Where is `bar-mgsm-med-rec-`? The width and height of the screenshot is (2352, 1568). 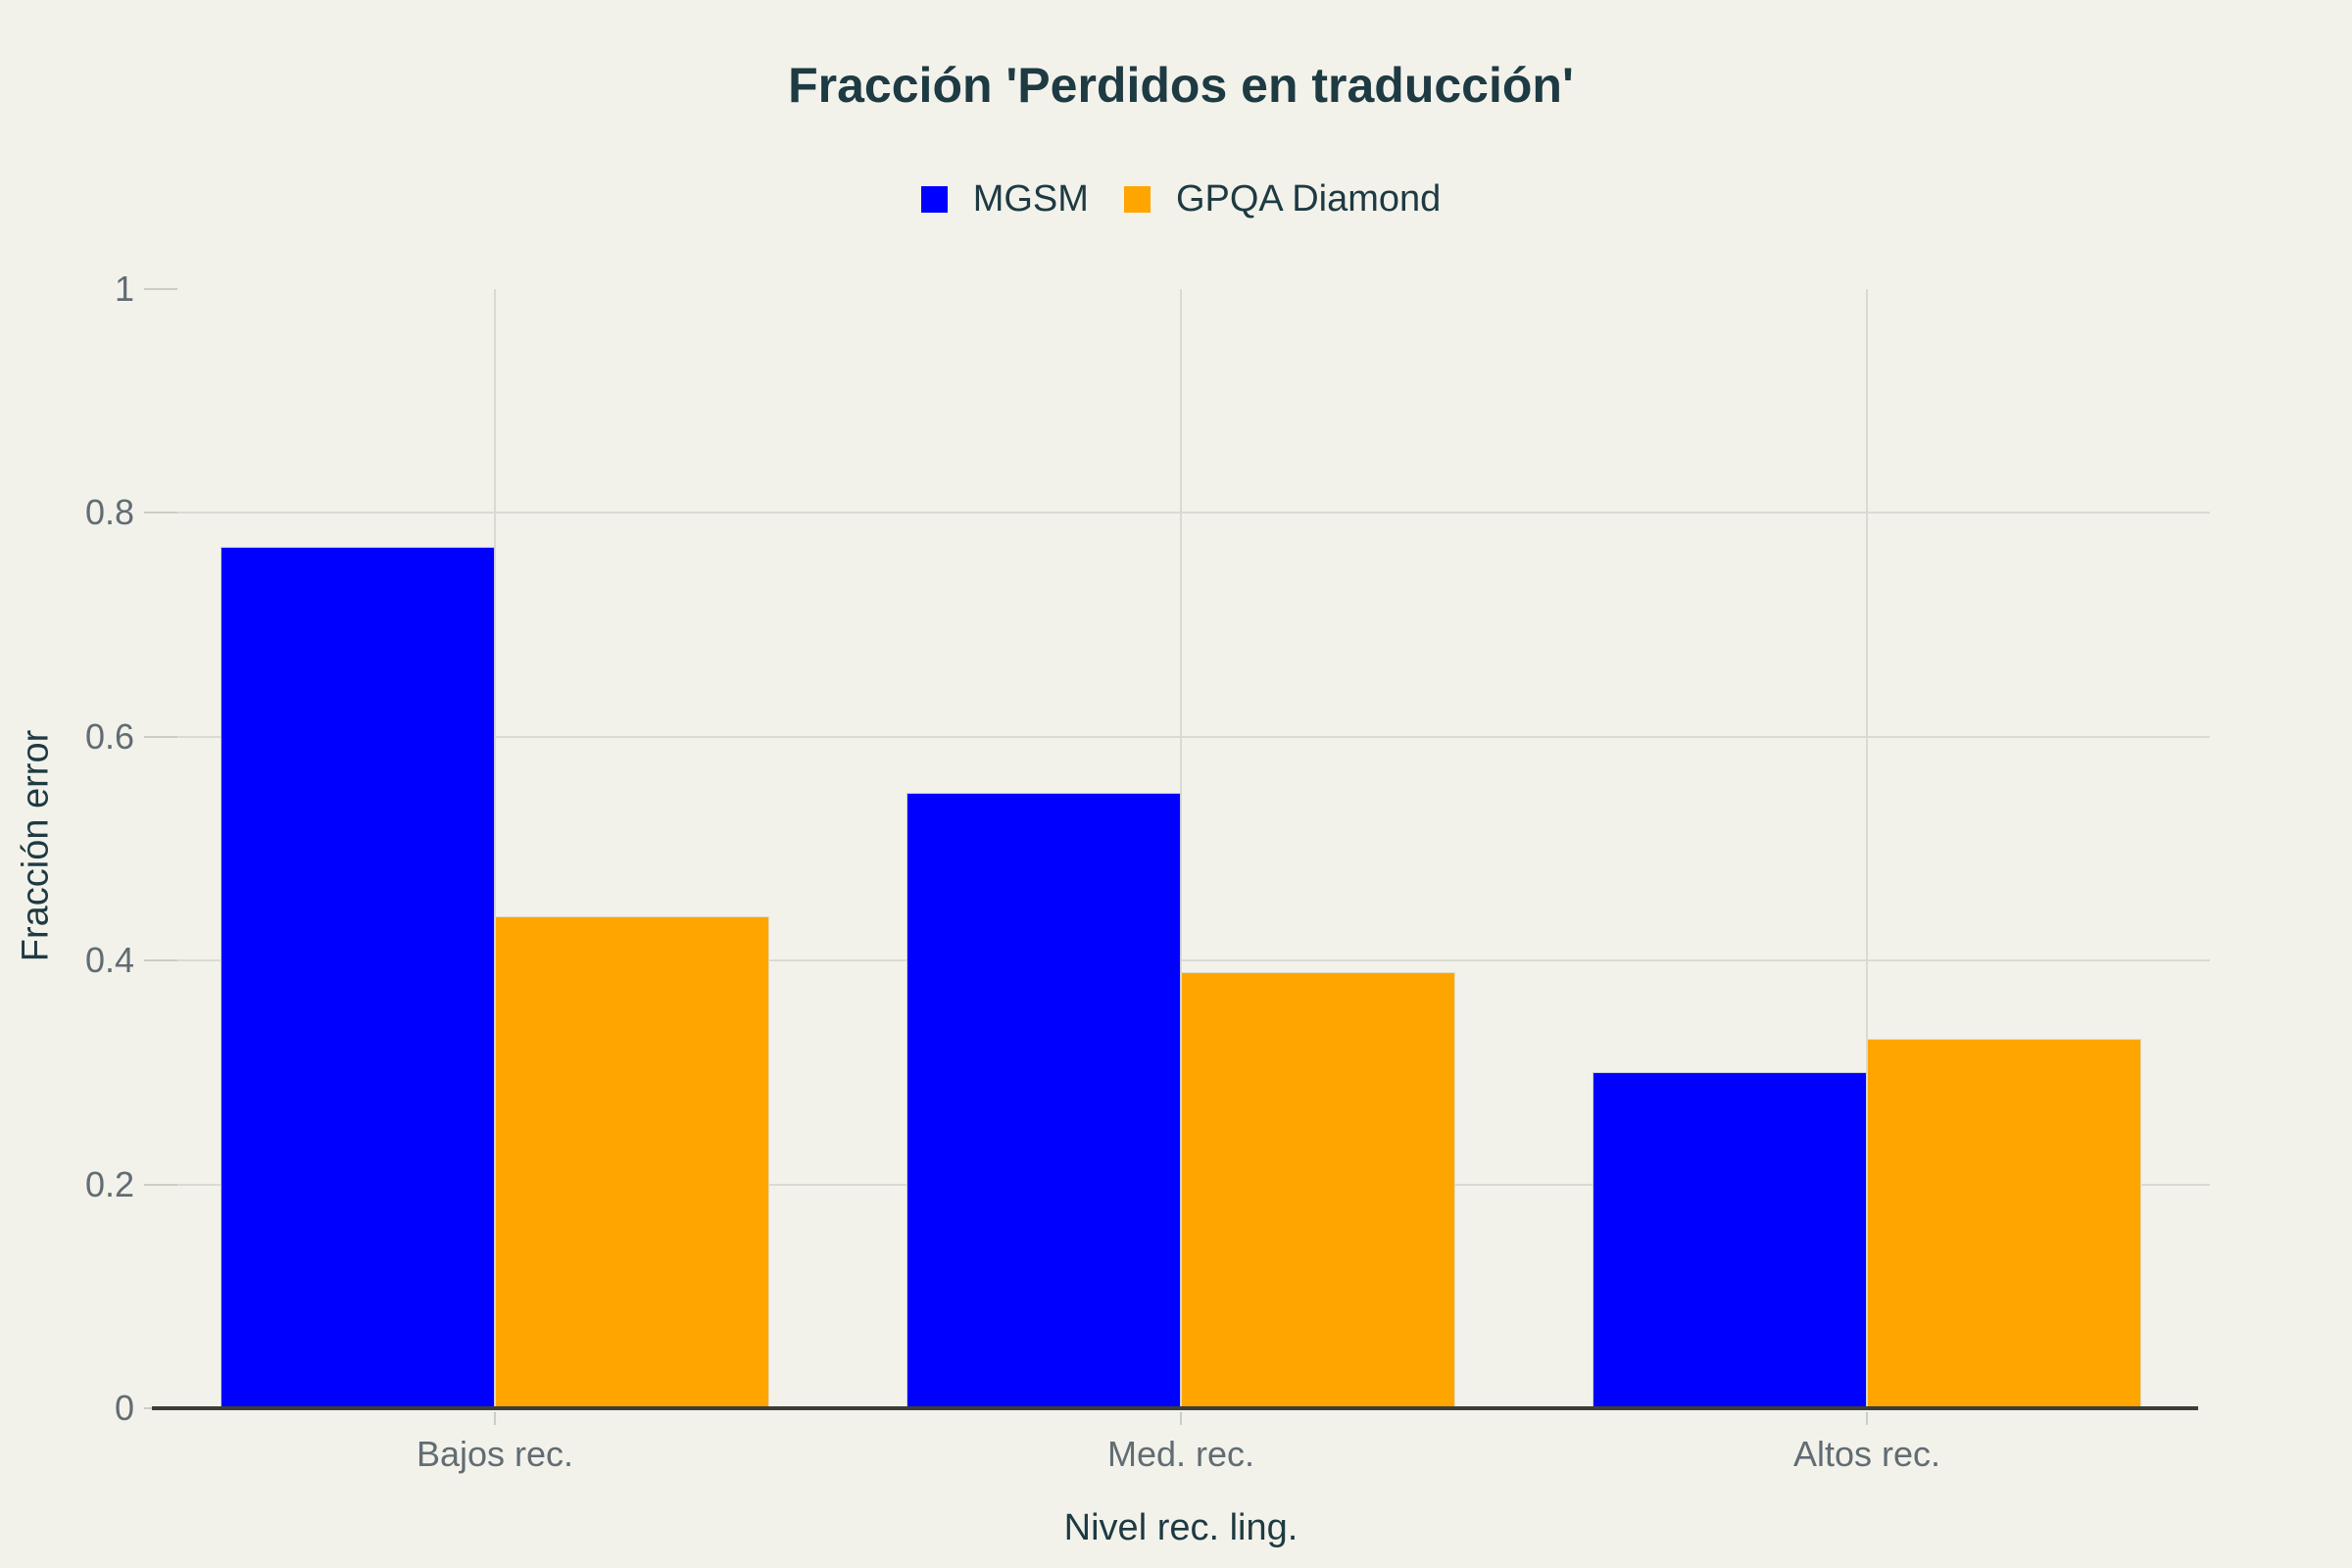
bar-mgsm-med-rec- is located at coordinates (1043, 1100).